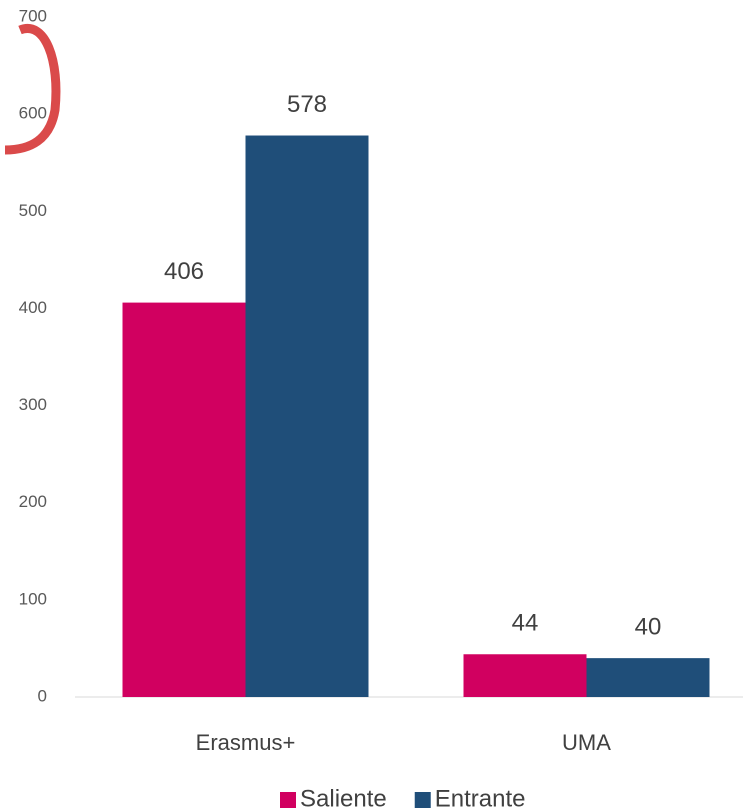 The height and width of the screenshot is (811, 743). Describe the element at coordinates (480, 798) in the screenshot. I see `legend-label: Entrante` at that location.